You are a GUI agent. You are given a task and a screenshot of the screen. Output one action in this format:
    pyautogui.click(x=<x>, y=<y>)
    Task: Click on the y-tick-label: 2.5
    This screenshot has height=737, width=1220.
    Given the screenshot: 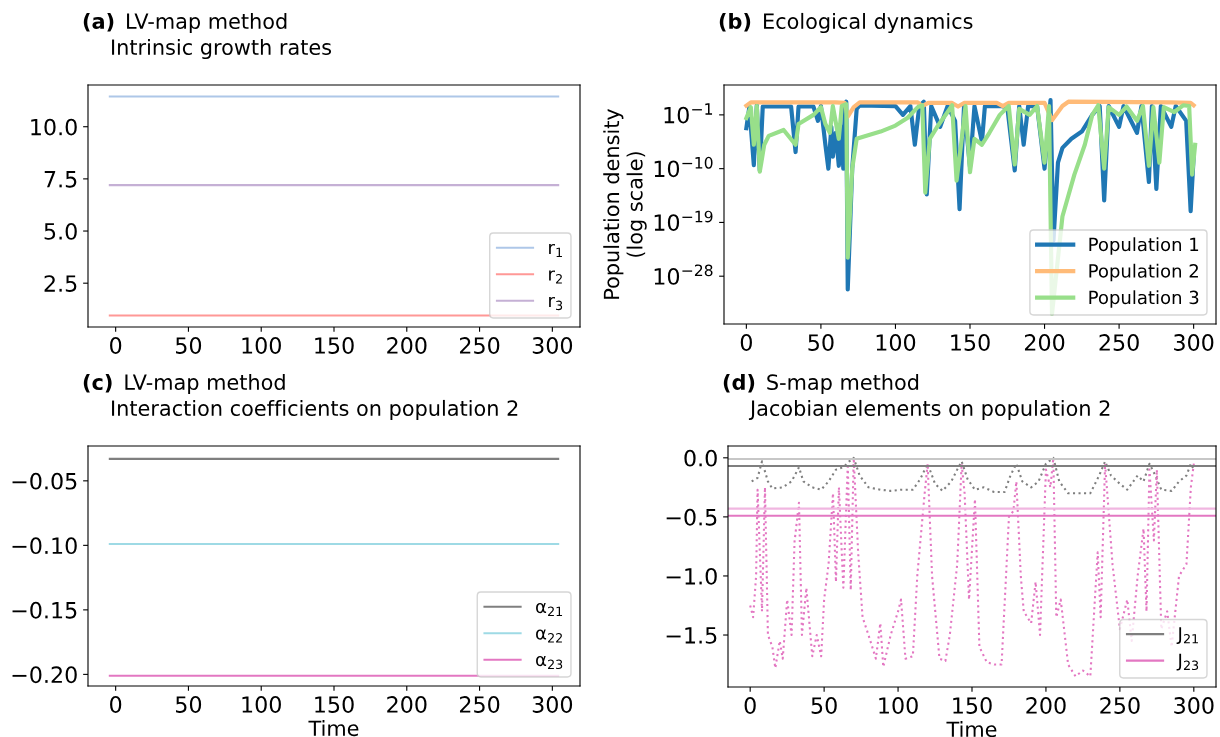 What is the action you would take?
    pyautogui.click(x=60, y=283)
    